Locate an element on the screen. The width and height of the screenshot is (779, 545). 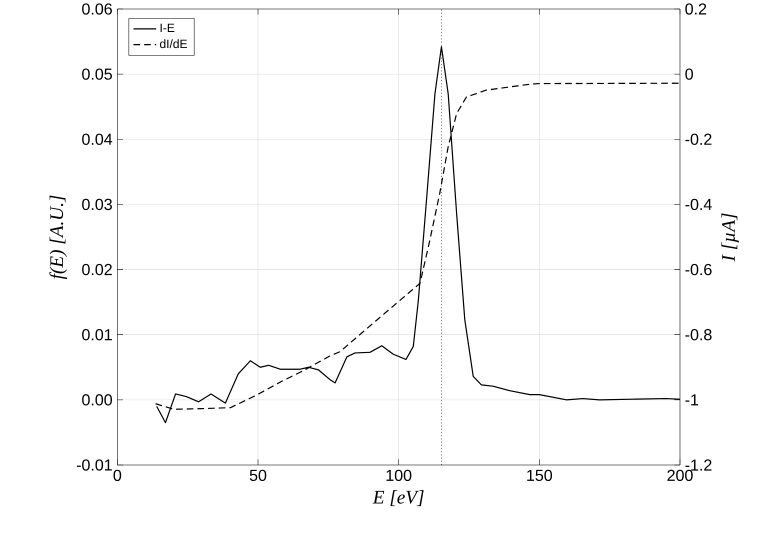
y2-axis-title: I [µA] is located at coordinates (730, 237).